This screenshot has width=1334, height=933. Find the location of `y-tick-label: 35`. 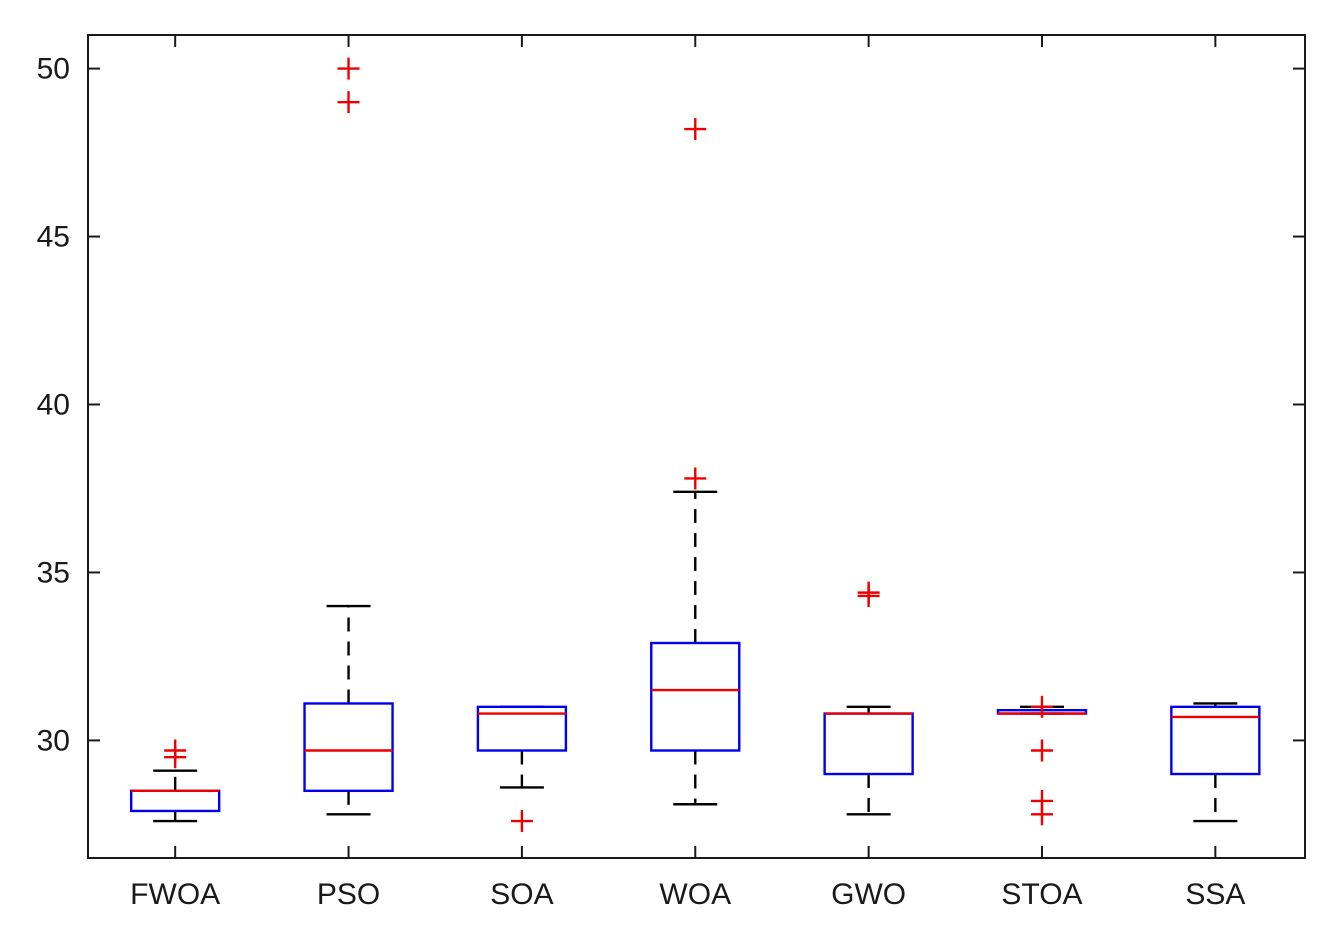

y-tick-label: 35 is located at coordinates (53, 572).